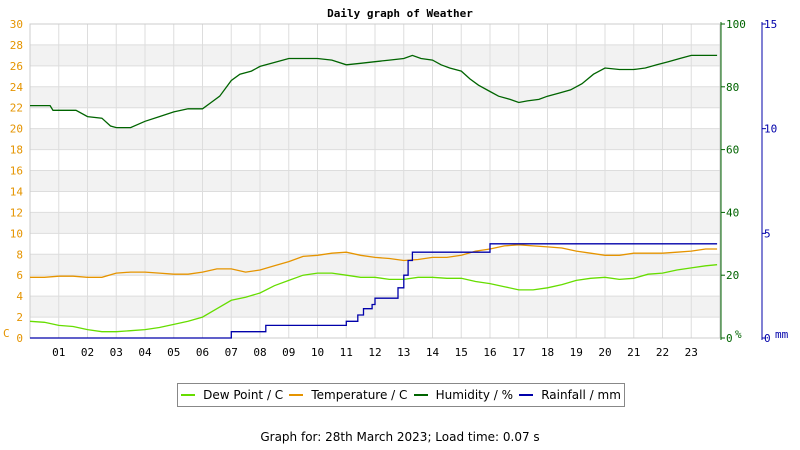  Describe the element at coordinates (16, 129) in the screenshot. I see `y-left-tick-label: 20` at that location.